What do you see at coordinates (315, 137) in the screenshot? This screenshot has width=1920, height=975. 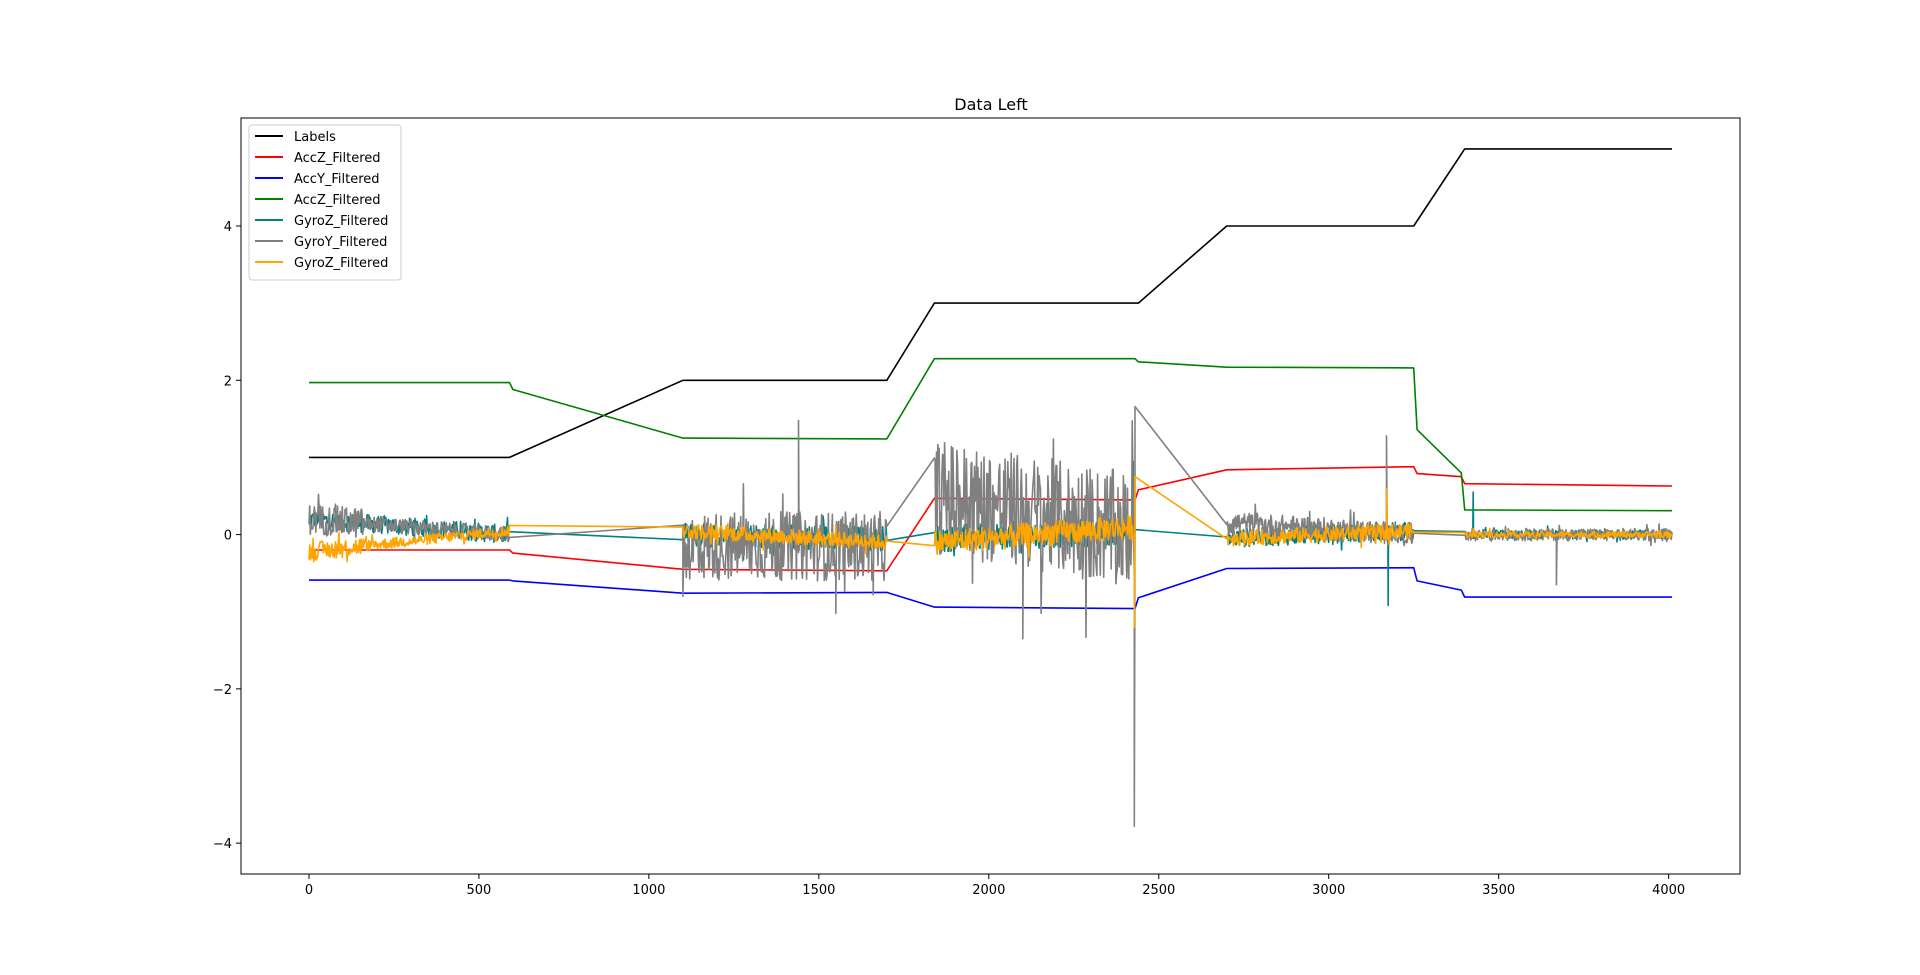 I see `legend-label: Labels` at bounding box center [315, 137].